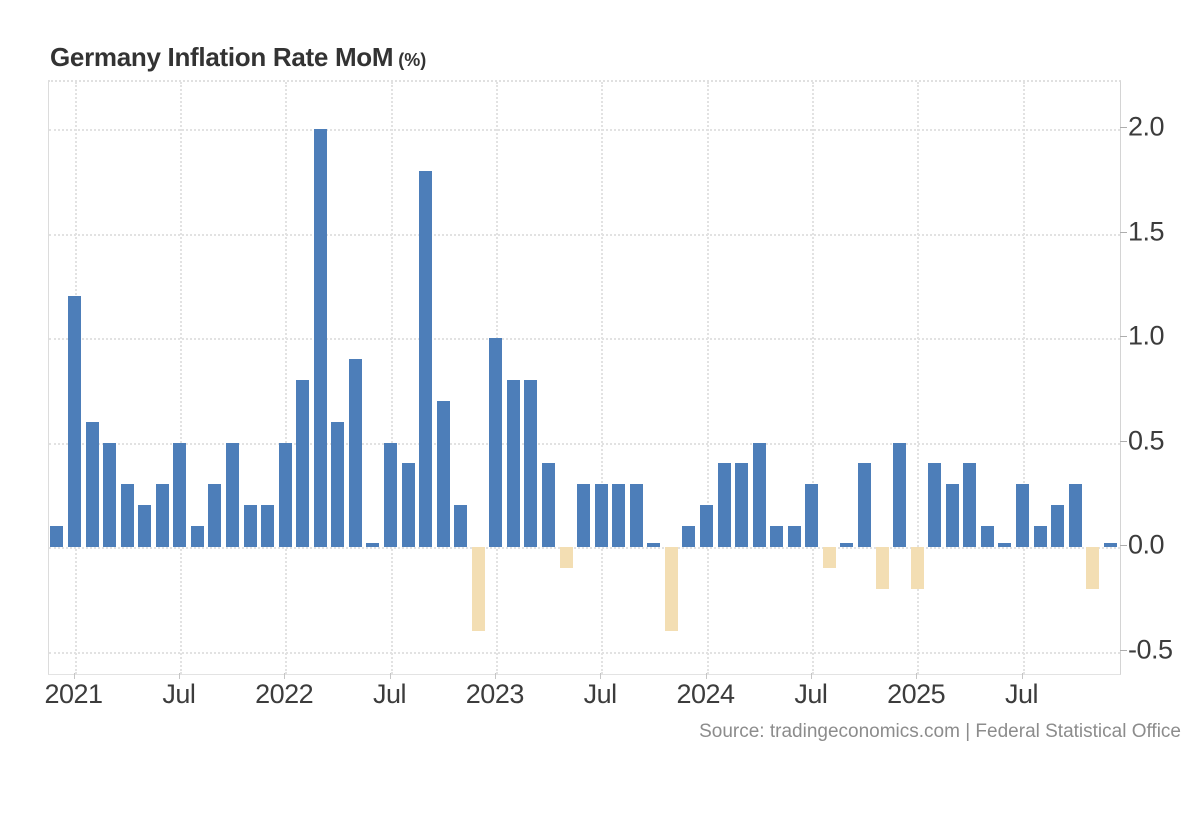 This screenshot has height=820, width=1200. What do you see at coordinates (600, 694) in the screenshot?
I see `x-axis-label-2023-07: Jul` at bounding box center [600, 694].